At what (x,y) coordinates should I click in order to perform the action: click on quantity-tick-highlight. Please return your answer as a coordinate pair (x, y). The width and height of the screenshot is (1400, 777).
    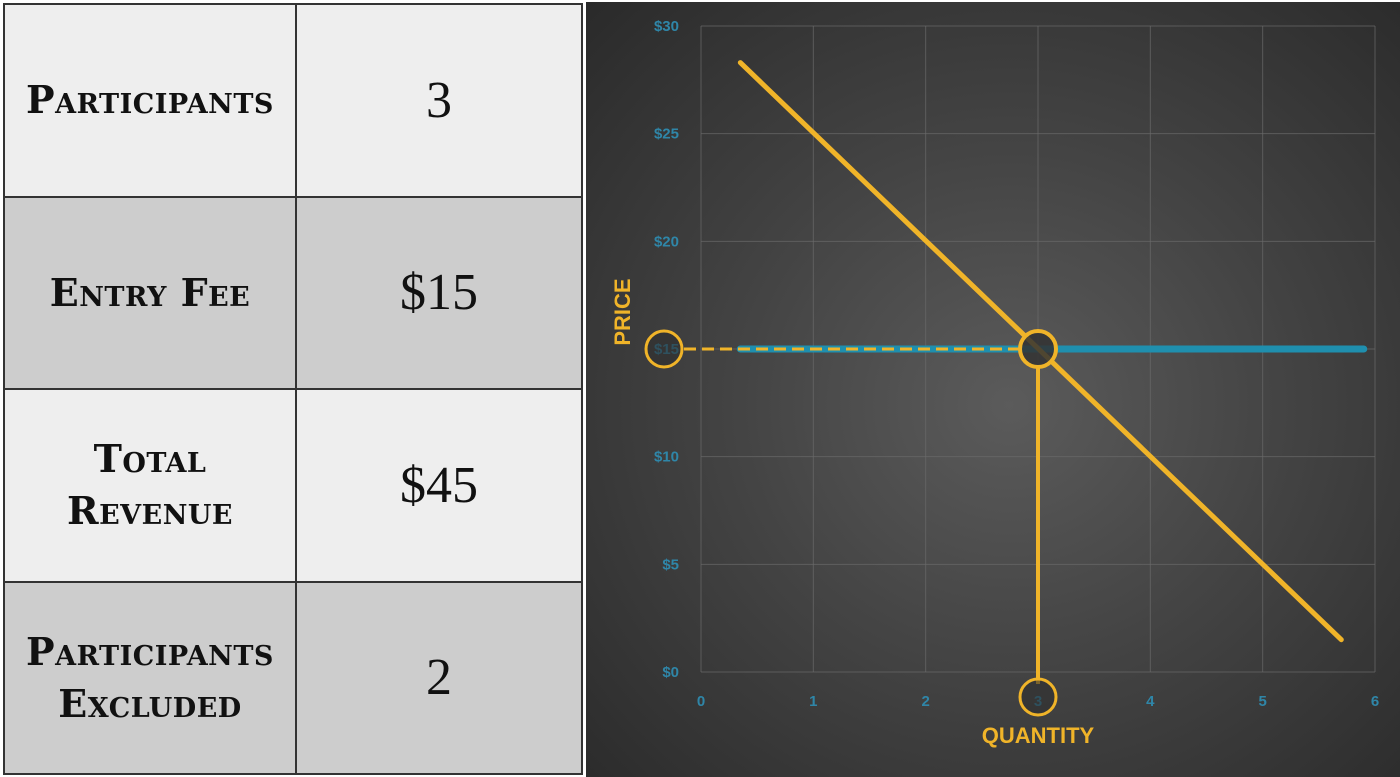
    Looking at the image, I should click on (1038, 697).